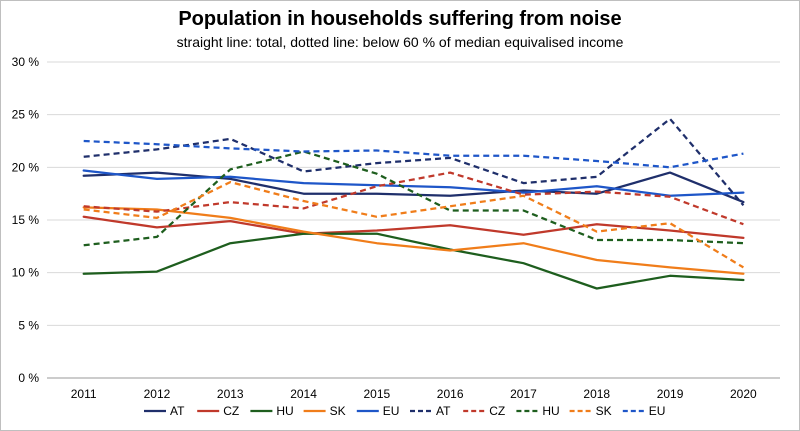 This screenshot has width=800, height=431. What do you see at coordinates (26, 273) in the screenshot?
I see `y-tick-label: 10 %` at bounding box center [26, 273].